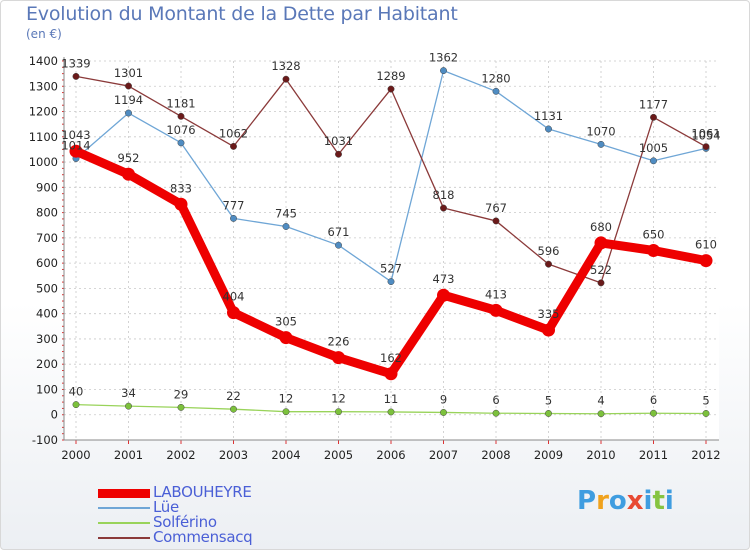  I want to click on data-label: 34, so click(128, 393).